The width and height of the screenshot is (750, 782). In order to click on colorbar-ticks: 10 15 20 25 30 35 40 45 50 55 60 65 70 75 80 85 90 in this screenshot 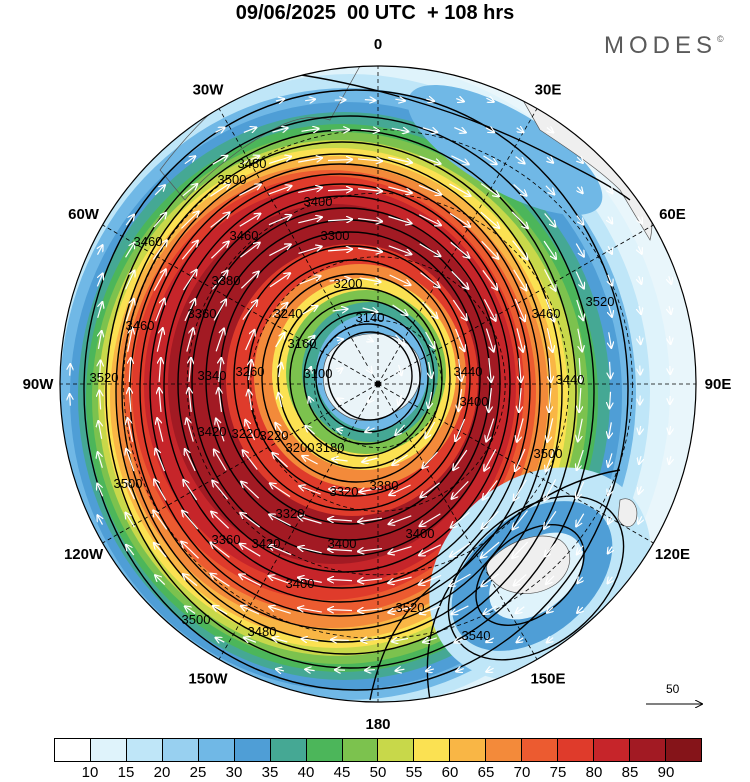, I will do `click(378, 773)`.